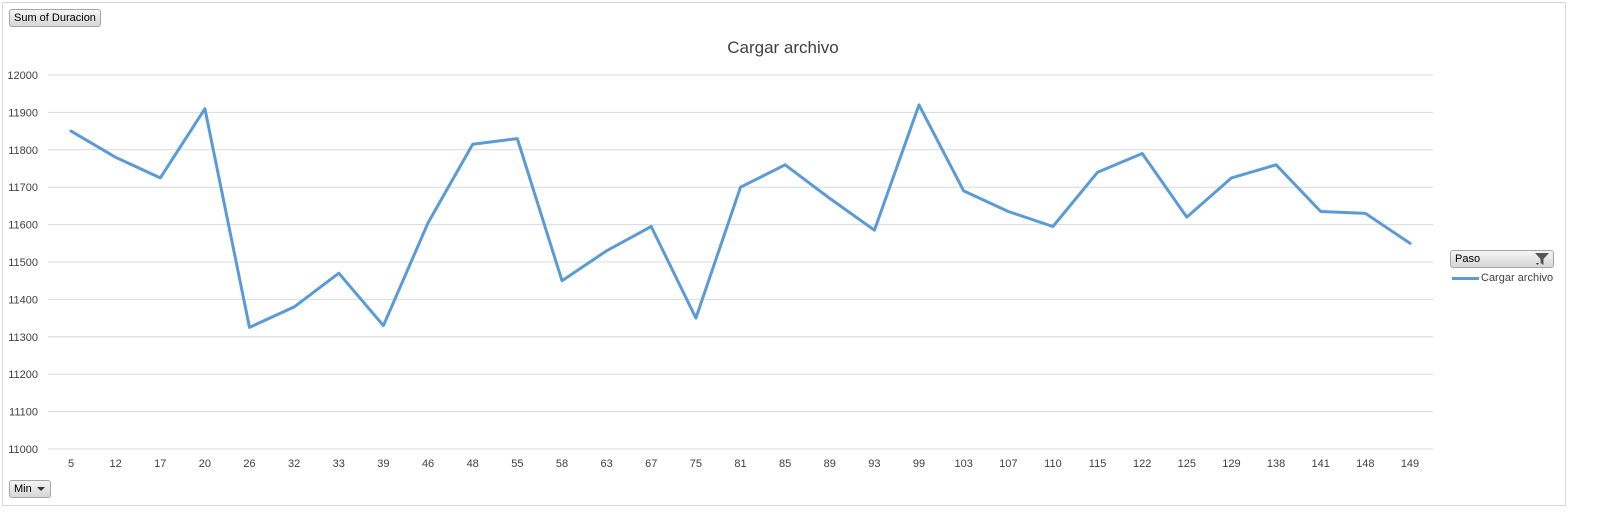 This screenshot has width=1606, height=522. I want to click on x-tick-label: 148, so click(1365, 464).